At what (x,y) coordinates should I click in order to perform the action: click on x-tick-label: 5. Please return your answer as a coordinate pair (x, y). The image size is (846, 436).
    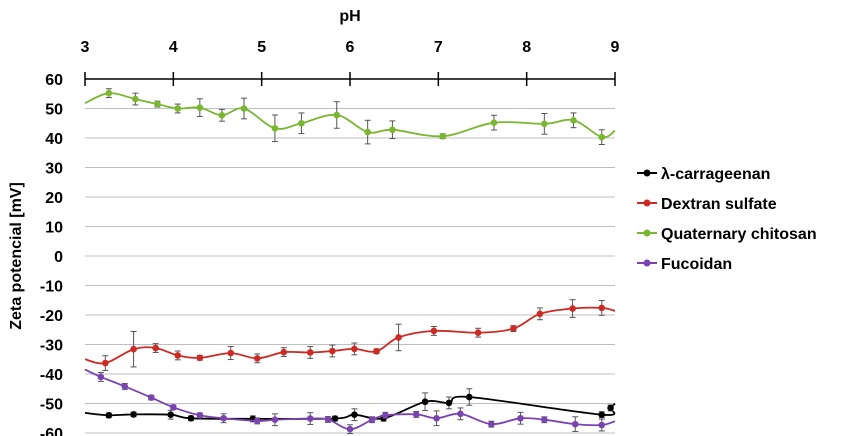
    Looking at the image, I should click on (261, 47).